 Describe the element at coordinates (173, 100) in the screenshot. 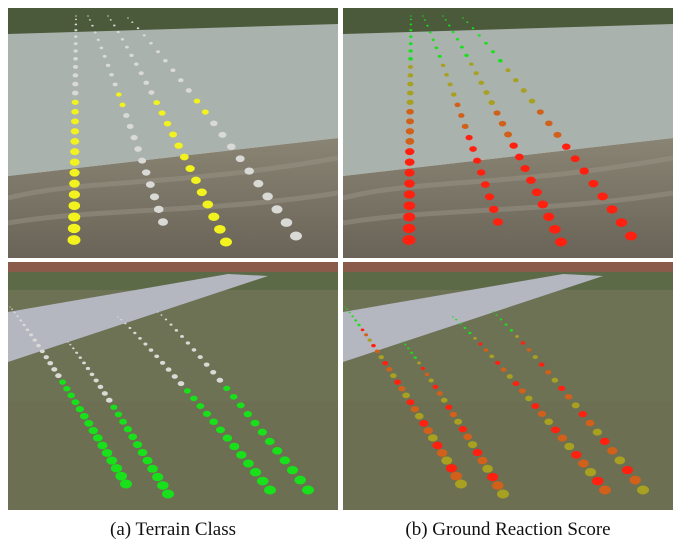

I see `concrete-slope` at that location.